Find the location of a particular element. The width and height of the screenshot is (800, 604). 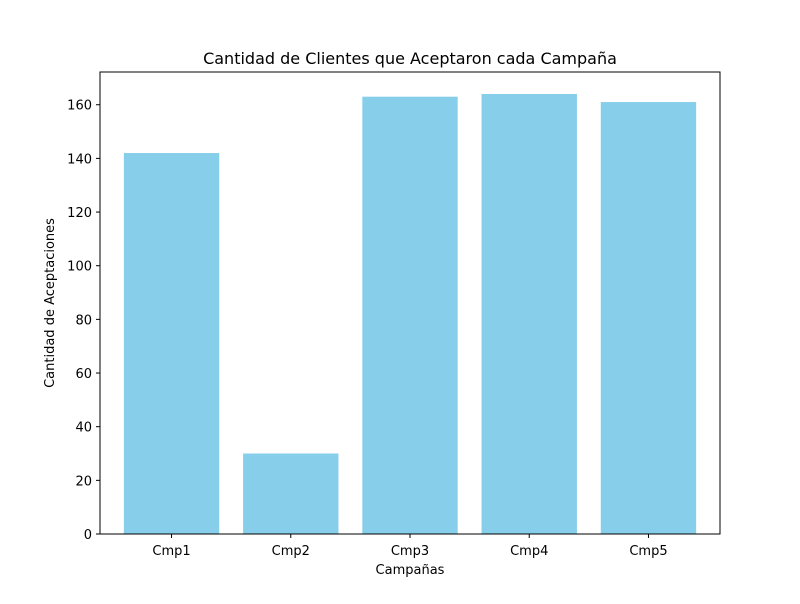

y-tick-label: 100 is located at coordinates (79, 267).